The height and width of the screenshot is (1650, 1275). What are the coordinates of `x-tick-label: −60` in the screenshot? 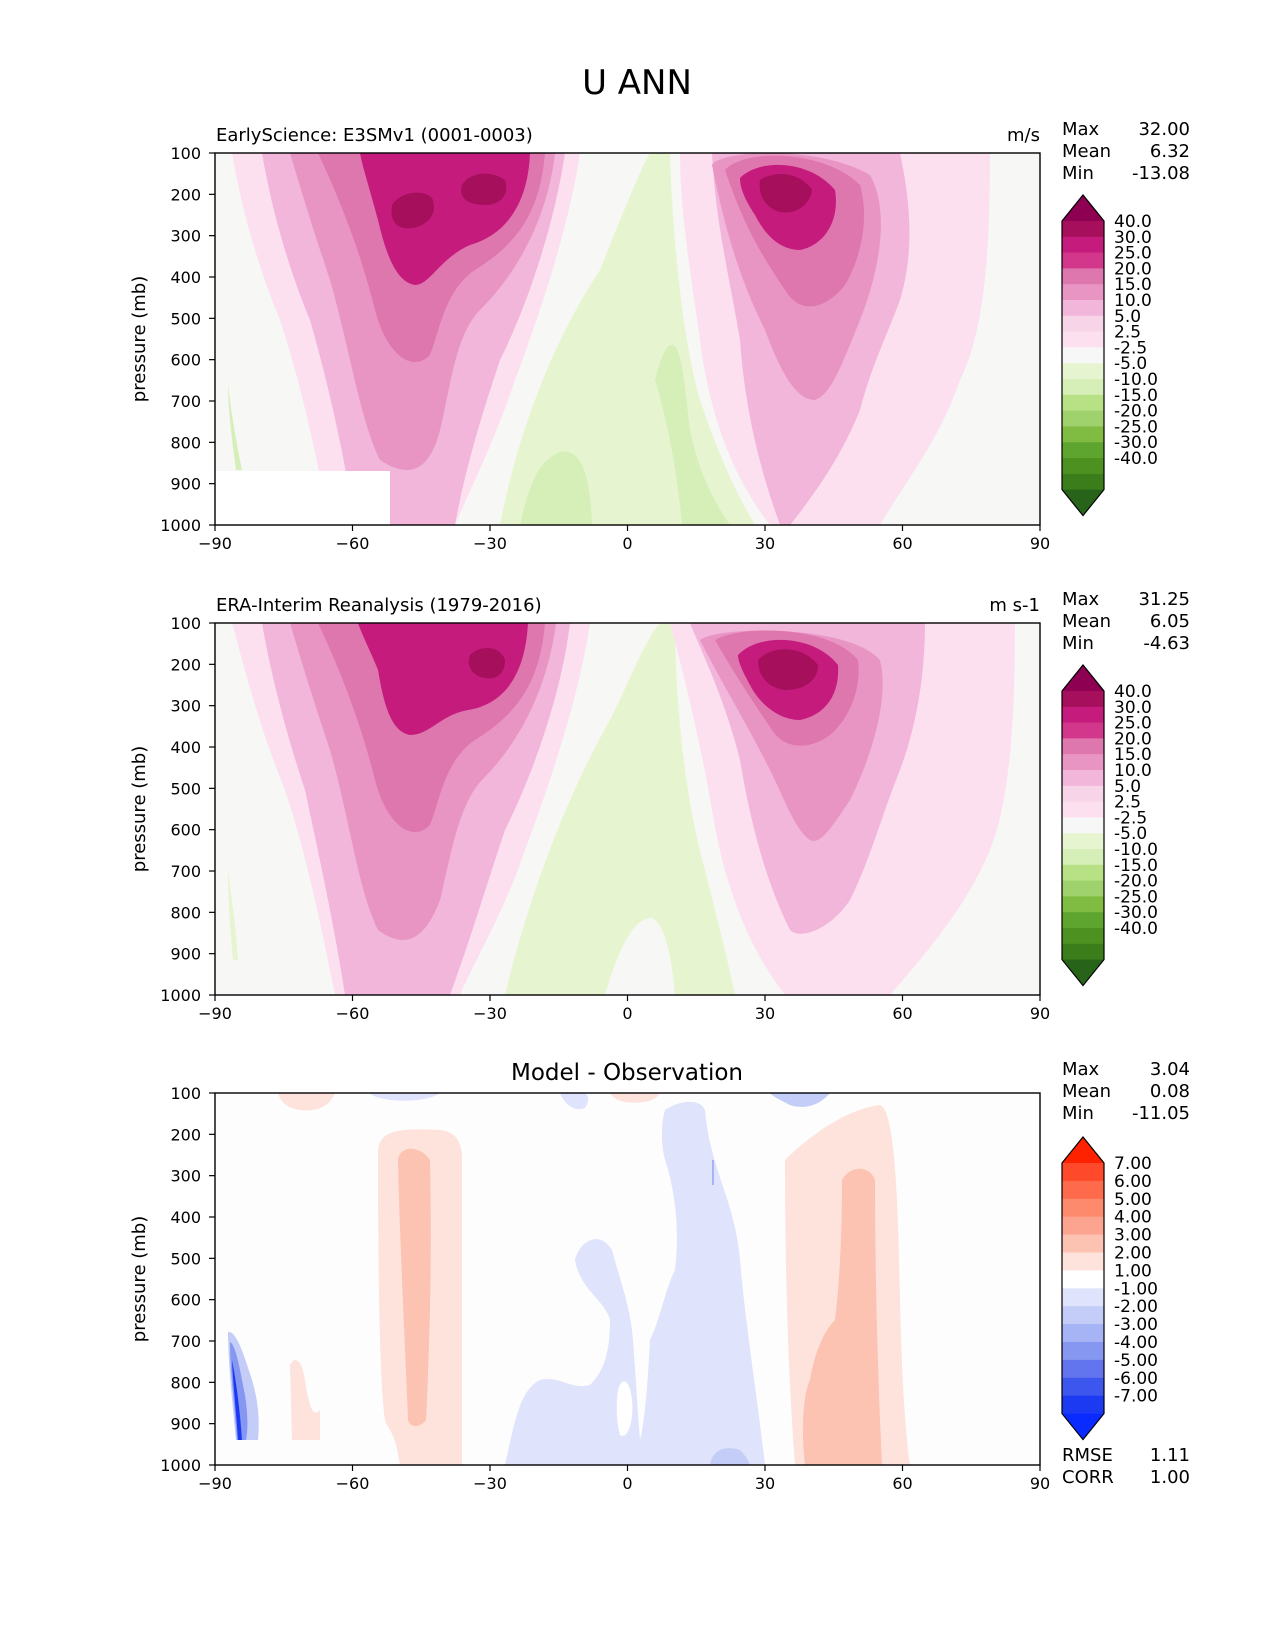 It's located at (353, 1483).